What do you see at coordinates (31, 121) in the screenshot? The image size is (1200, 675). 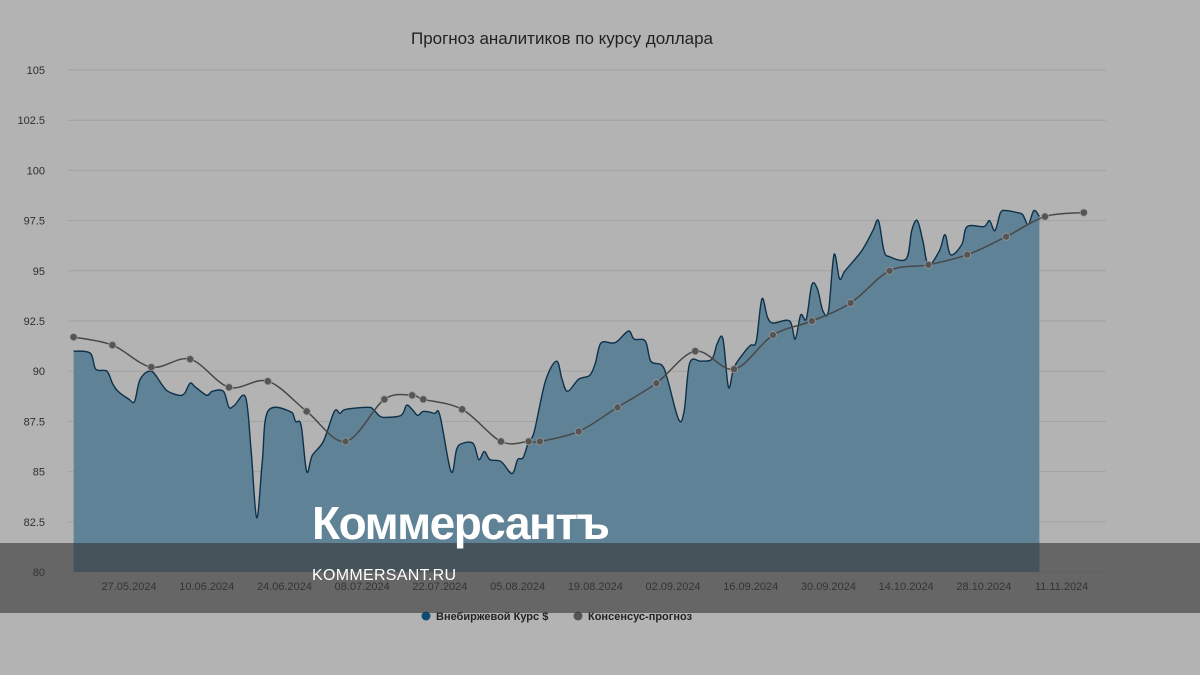 I see `y-tick-label: 102.5` at bounding box center [31, 121].